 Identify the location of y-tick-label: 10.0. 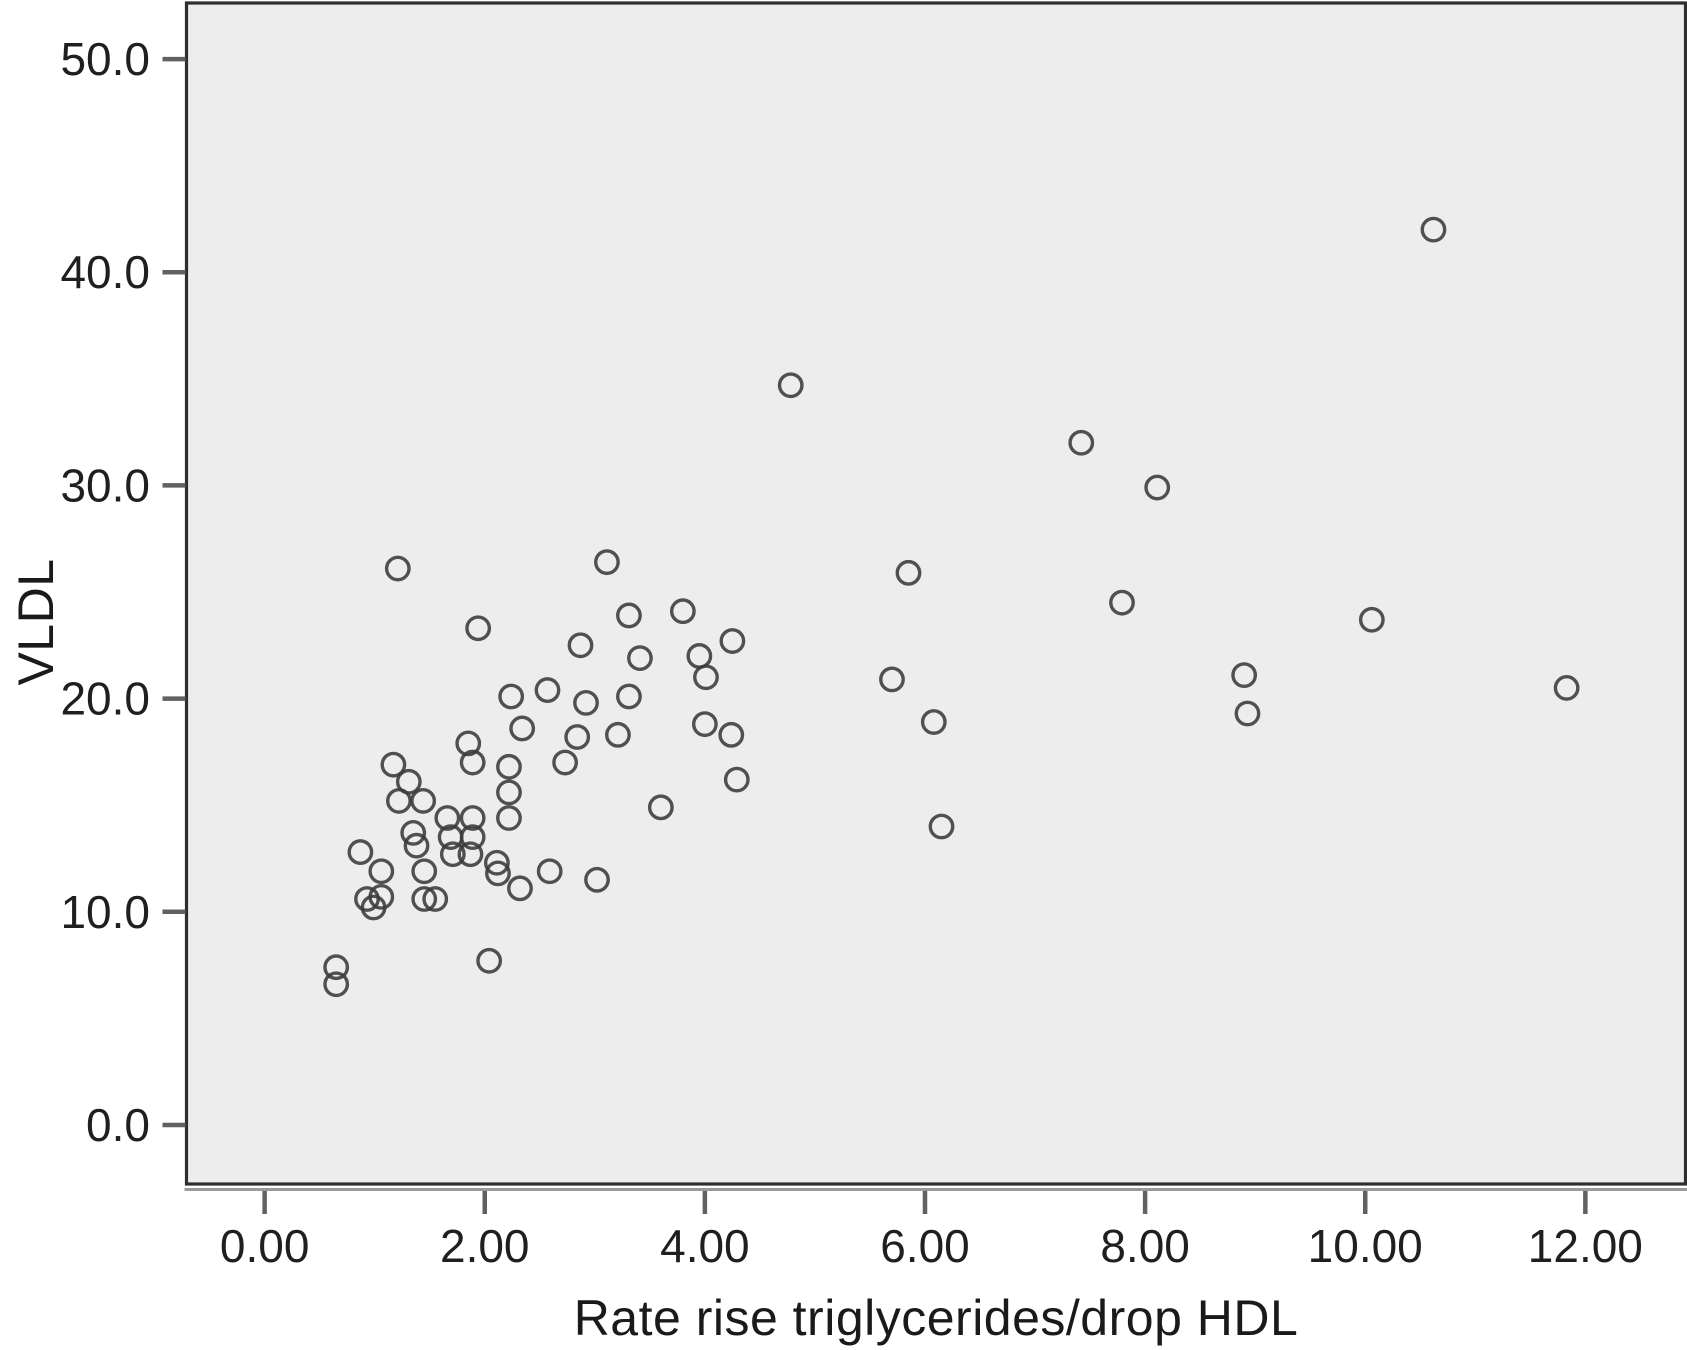
(105, 912).